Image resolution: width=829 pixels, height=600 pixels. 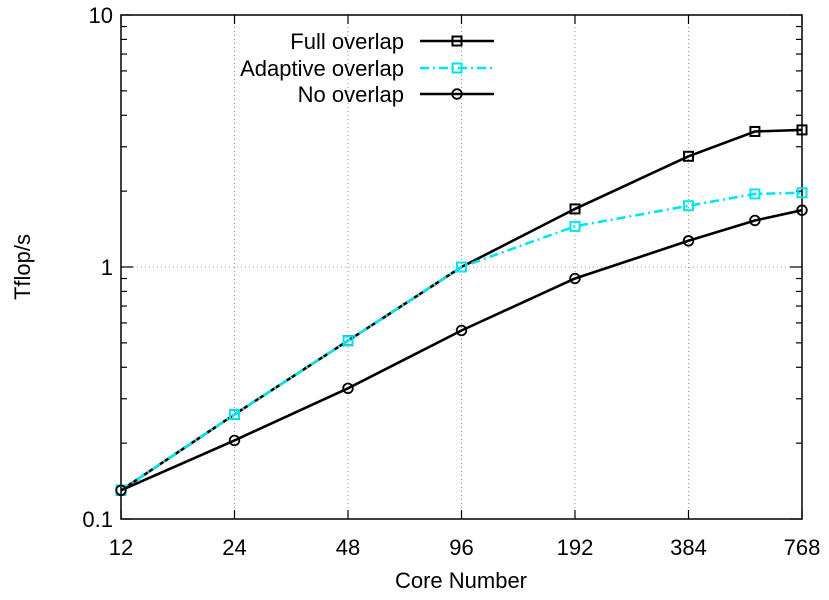 I want to click on legend-label: Full overlap, so click(x=347, y=41).